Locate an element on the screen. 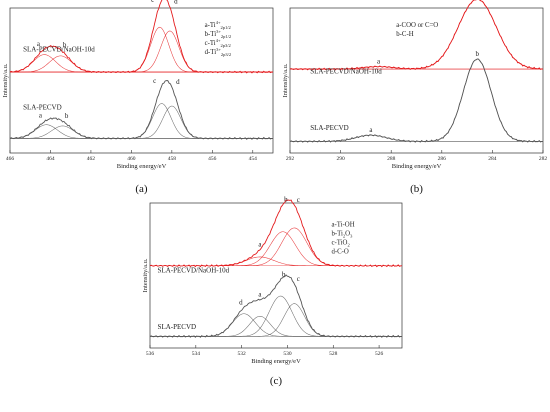 The height and width of the screenshot is (412, 550). x-tick-label: 282 is located at coordinates (543, 159).